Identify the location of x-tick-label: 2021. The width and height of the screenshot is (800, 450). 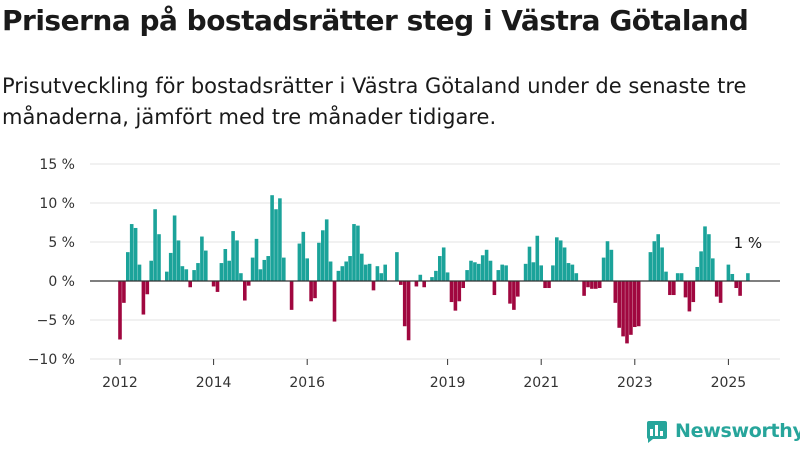
(541, 383).